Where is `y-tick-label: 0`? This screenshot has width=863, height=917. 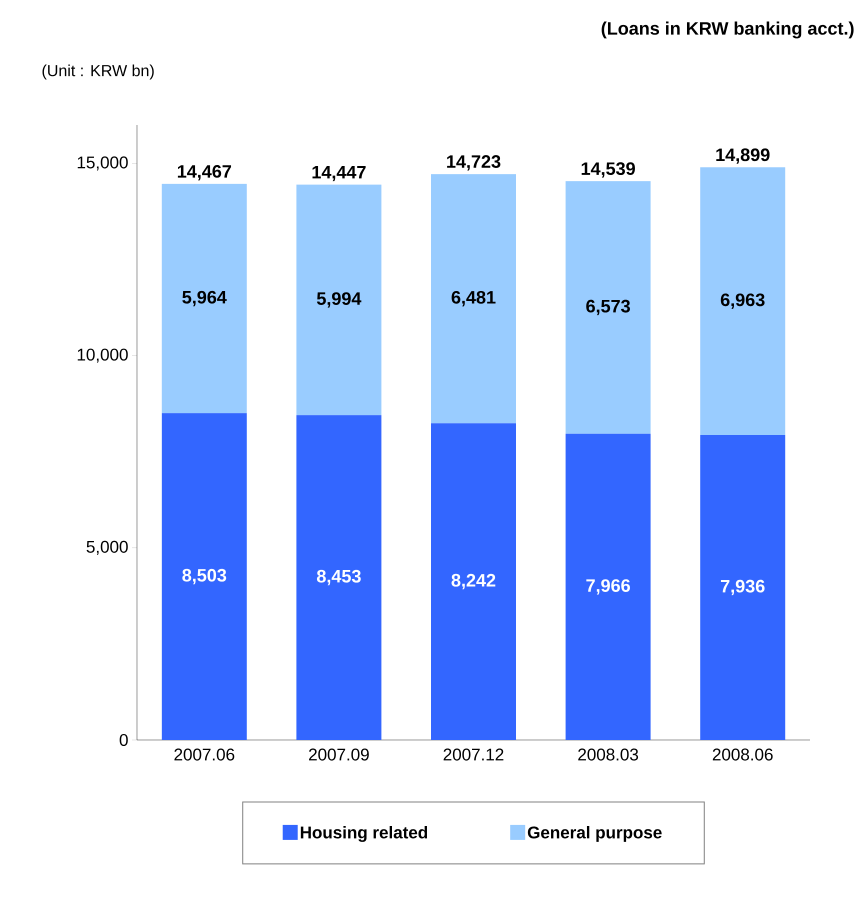 y-tick-label: 0 is located at coordinates (124, 740).